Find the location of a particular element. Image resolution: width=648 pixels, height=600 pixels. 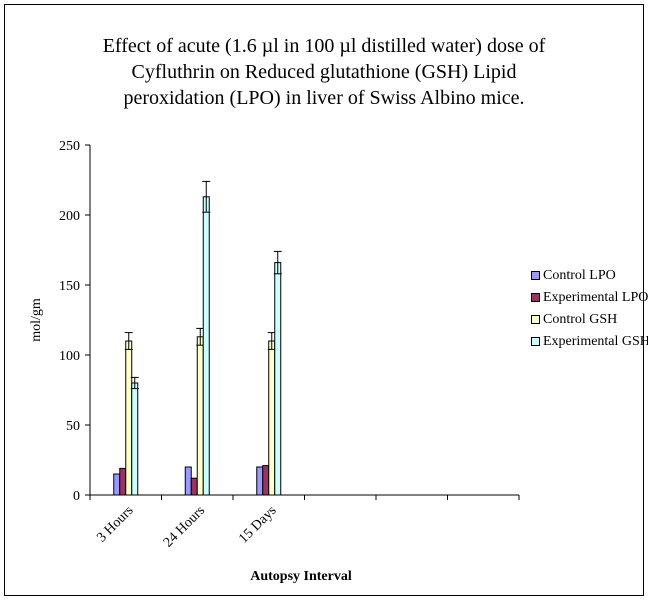

x-tick-label: 3 Hours is located at coordinates (115, 524).